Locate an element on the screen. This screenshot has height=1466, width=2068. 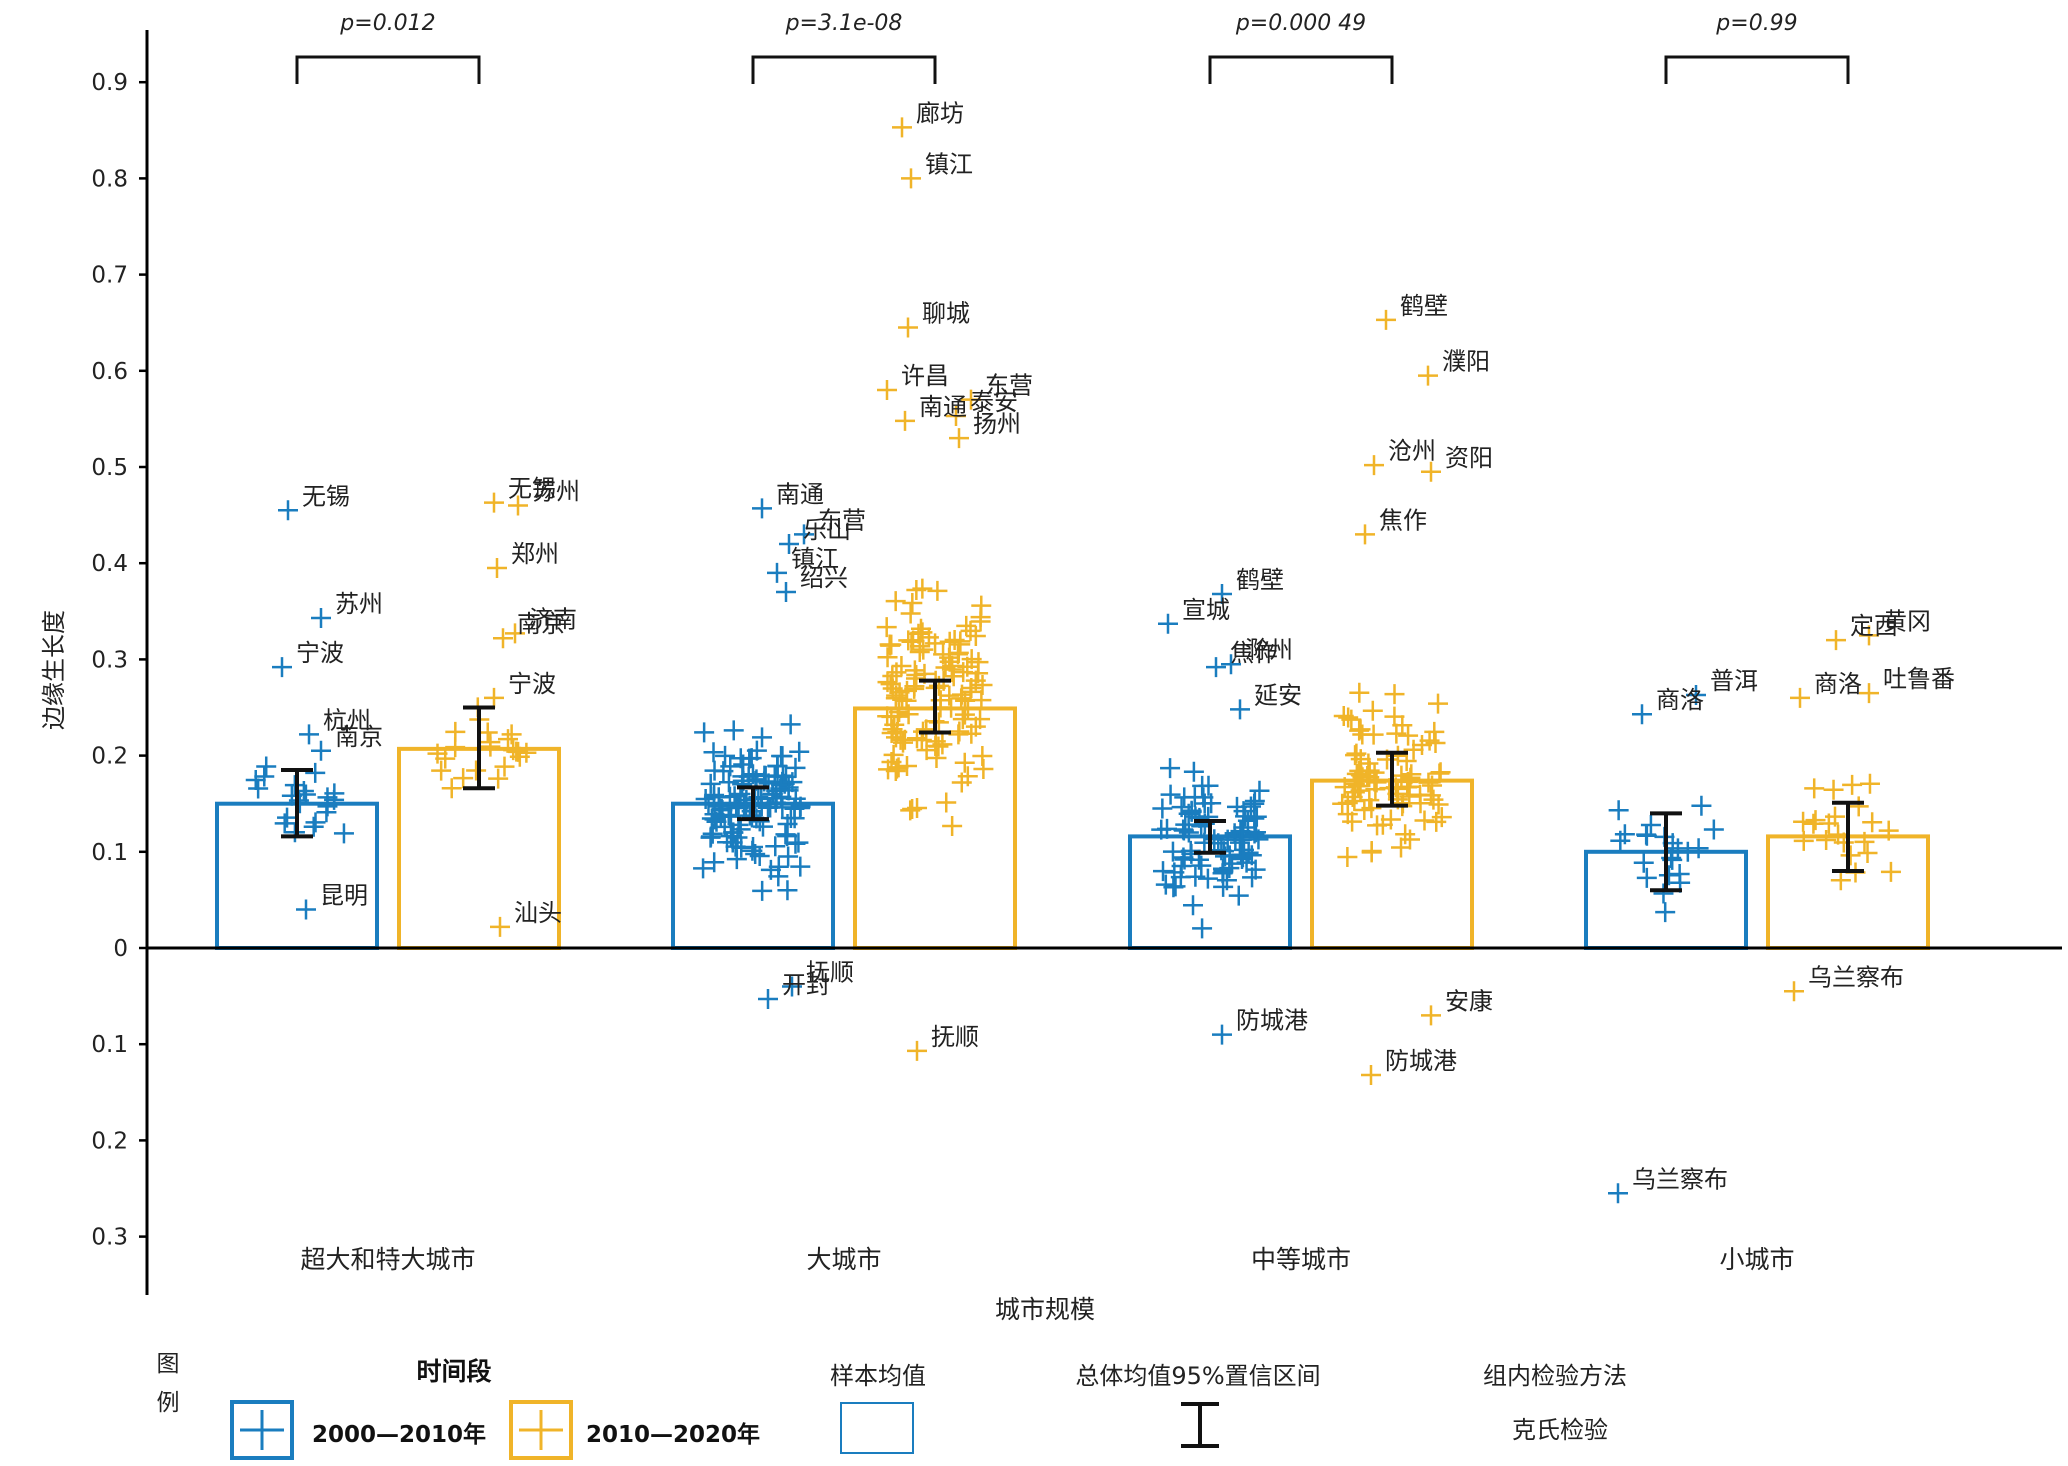
y-tick-label: 0.3 is located at coordinates (109, 1238).